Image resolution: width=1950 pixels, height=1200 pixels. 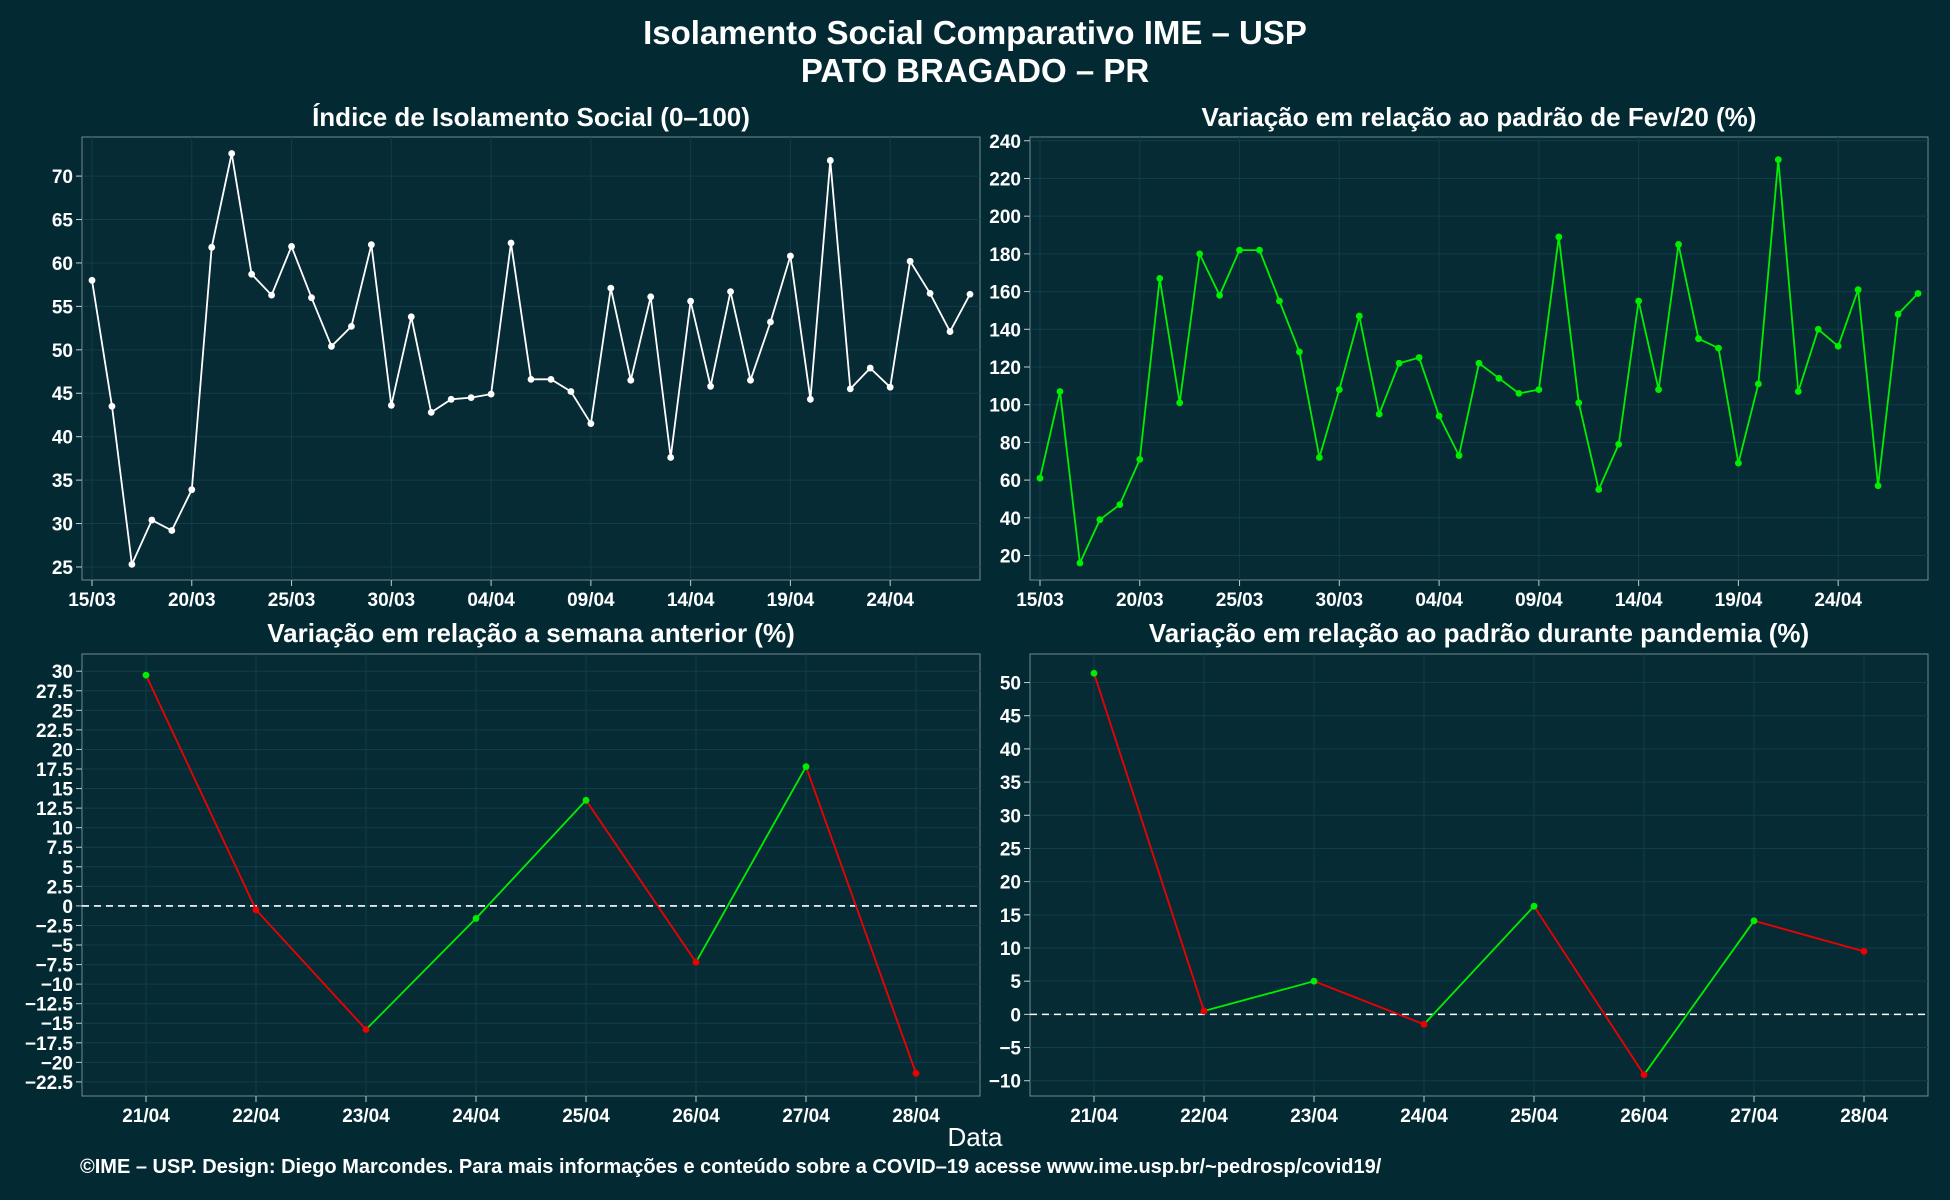 What do you see at coordinates (49, 1083) in the screenshot?
I see `y-tick-label: −22.5` at bounding box center [49, 1083].